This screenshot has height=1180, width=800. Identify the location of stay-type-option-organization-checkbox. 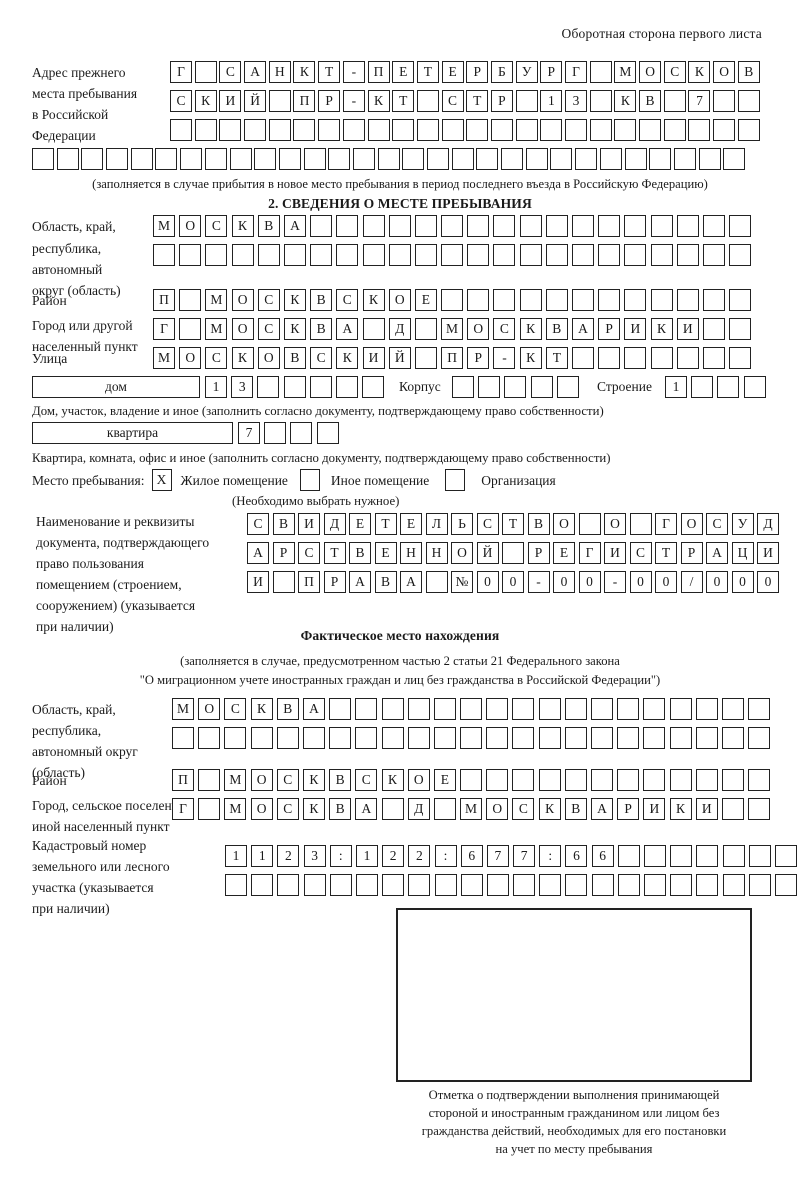
(455, 480).